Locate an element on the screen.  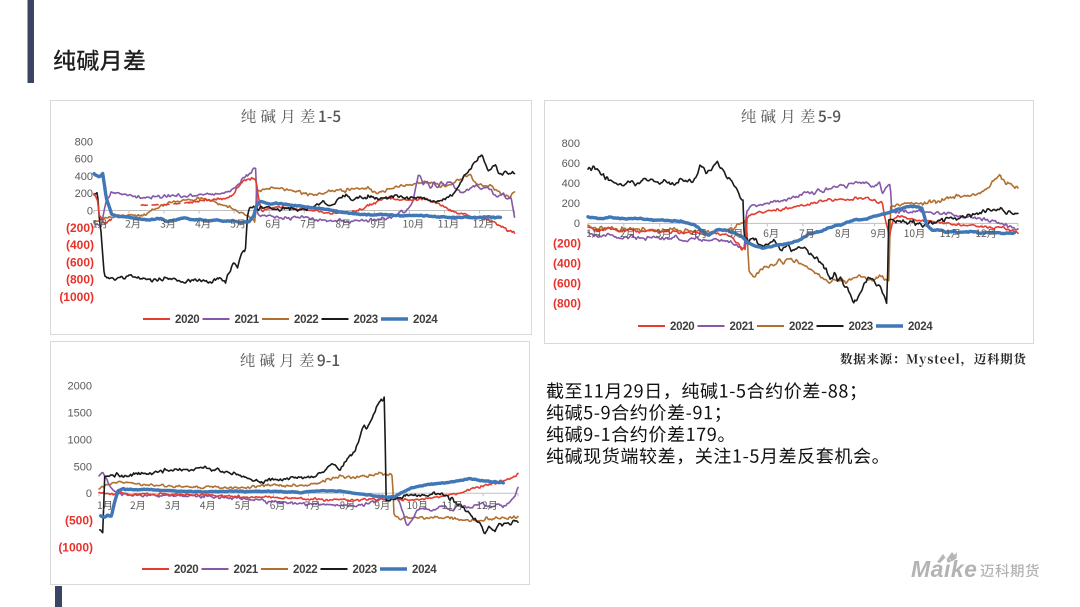
svg-text: Maike is located at coordinates (944, 569).